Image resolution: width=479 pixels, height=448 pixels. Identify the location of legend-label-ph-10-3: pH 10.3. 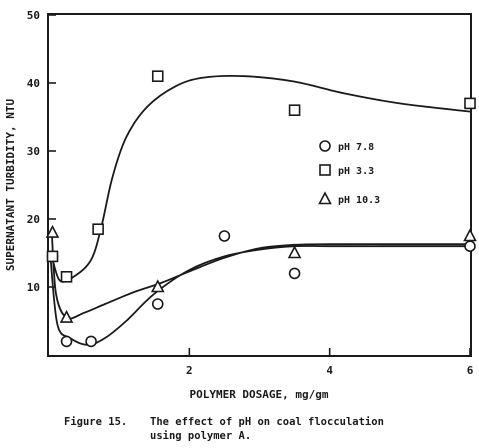
(359, 200).